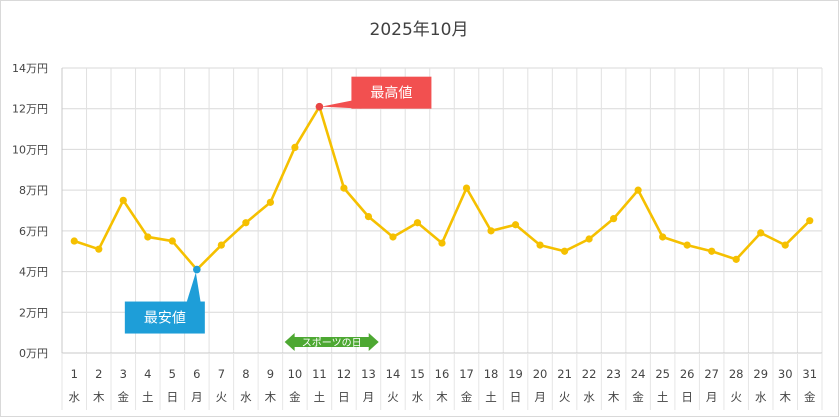  I want to click on y-tick-label: 14万円, so click(30, 68).